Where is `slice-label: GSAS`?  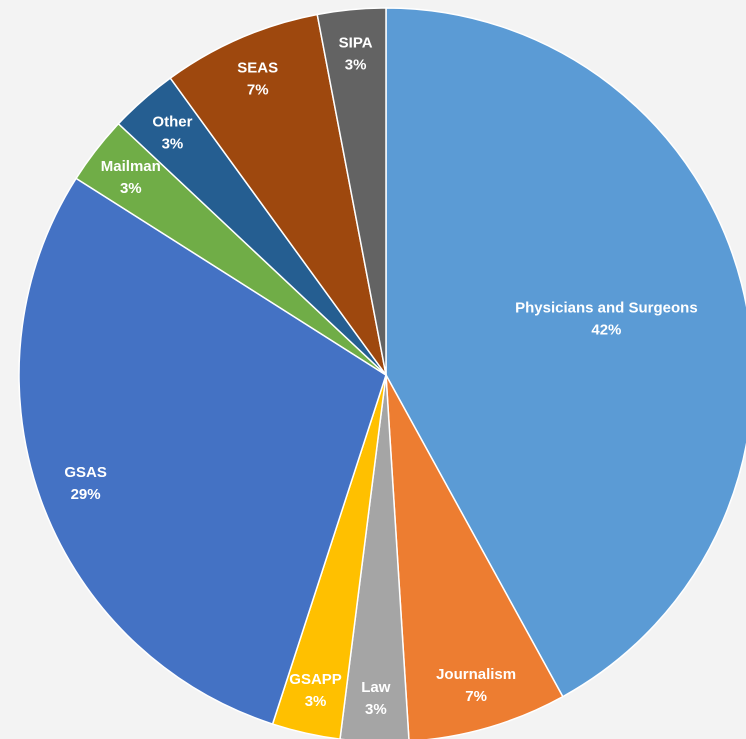 slice-label: GSAS is located at coordinates (85, 472).